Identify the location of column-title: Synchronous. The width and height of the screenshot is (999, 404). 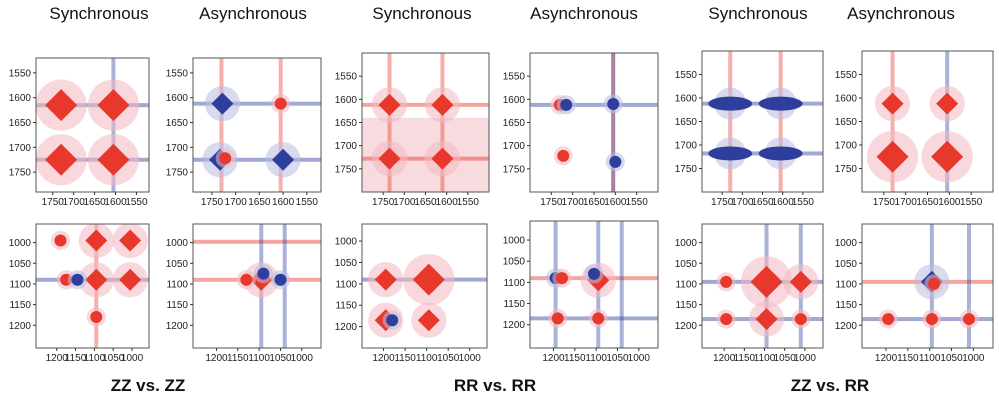
(422, 13).